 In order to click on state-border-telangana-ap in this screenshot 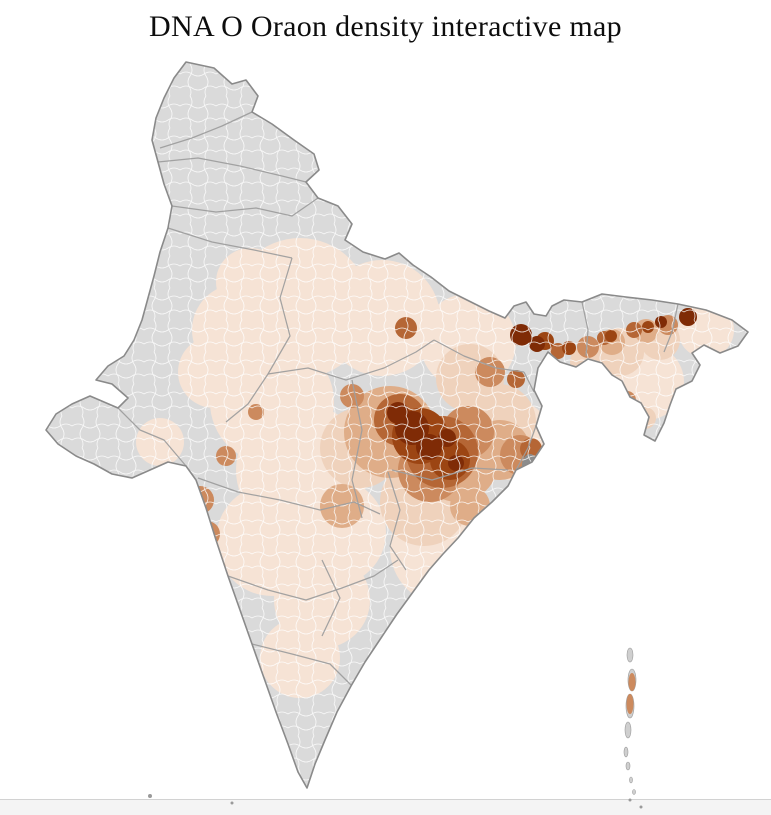, I will do `click(331, 598)`.